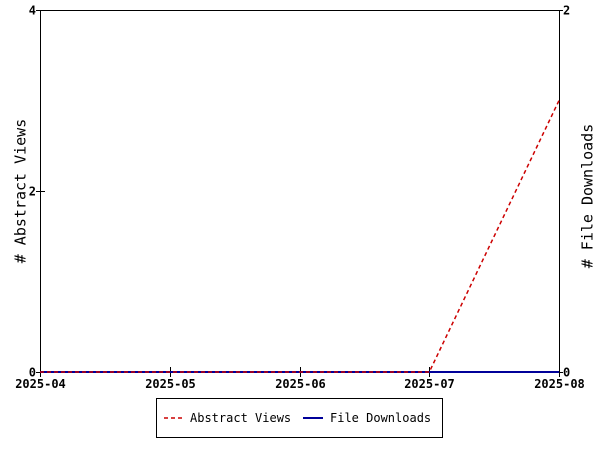 This screenshot has width=600, height=450. I want to click on left-y-tick-label: 0, so click(32, 373).